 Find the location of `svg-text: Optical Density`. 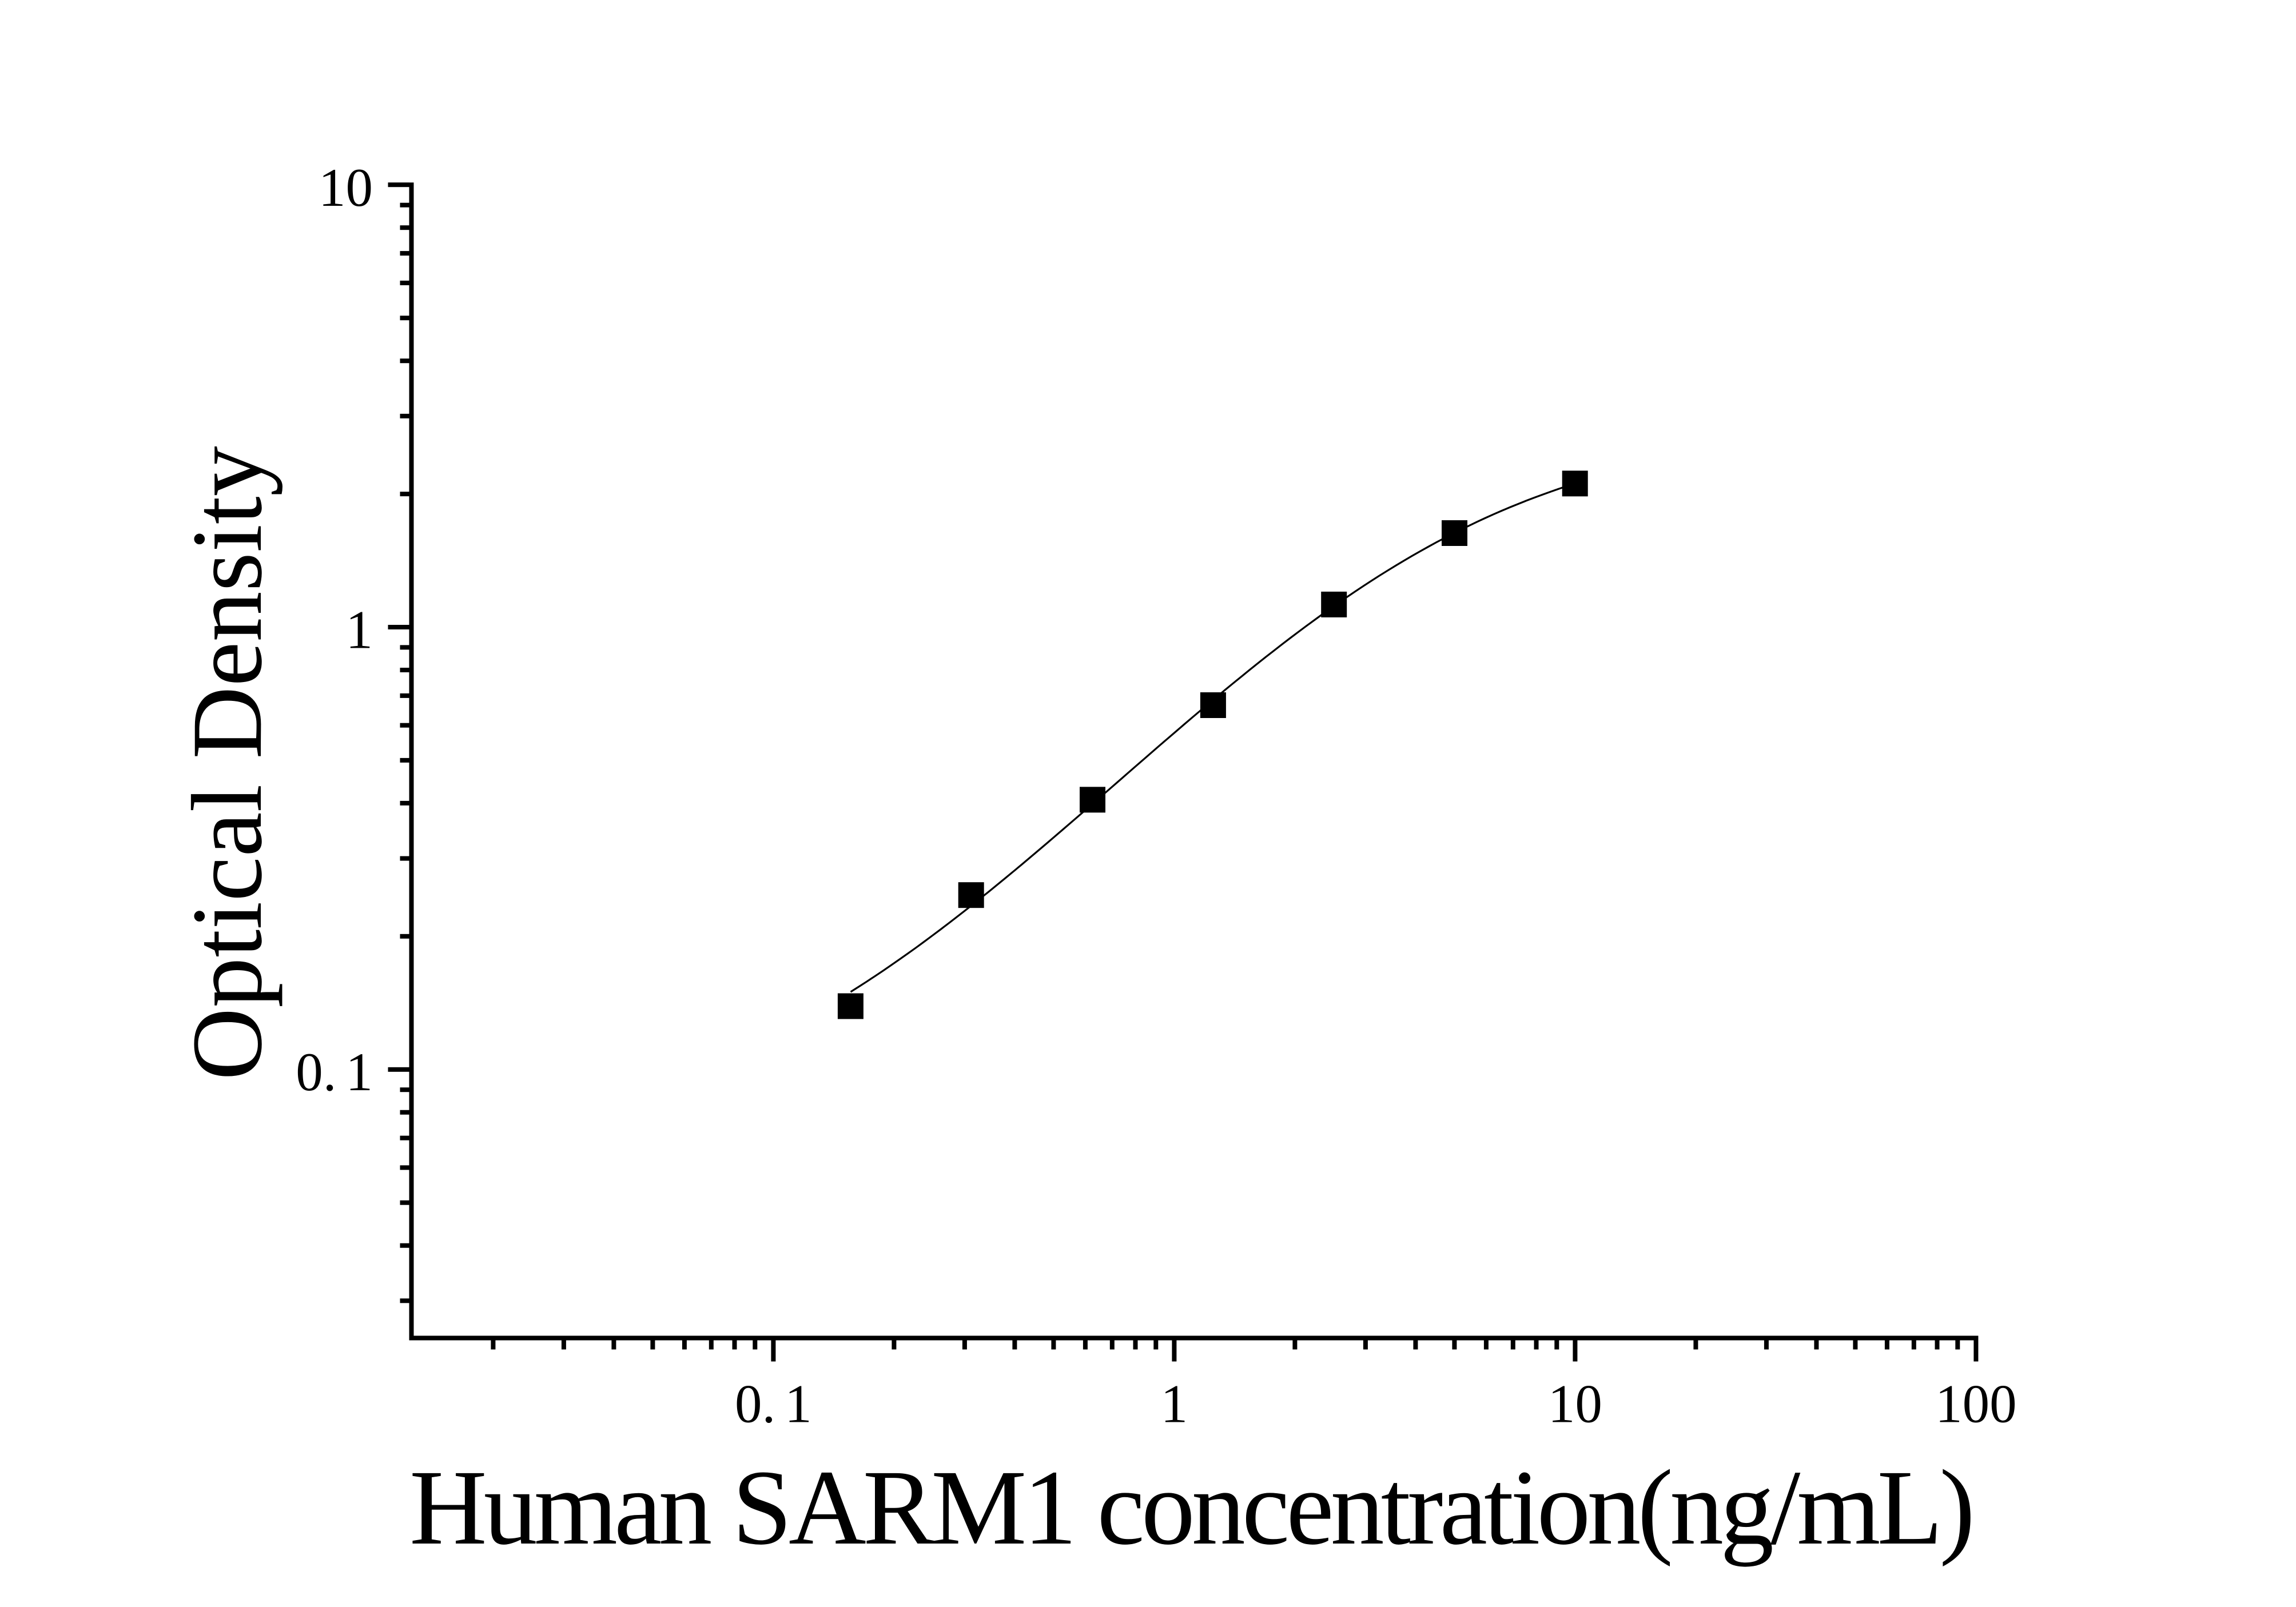

svg-text: Optical Density is located at coordinates (227, 763).